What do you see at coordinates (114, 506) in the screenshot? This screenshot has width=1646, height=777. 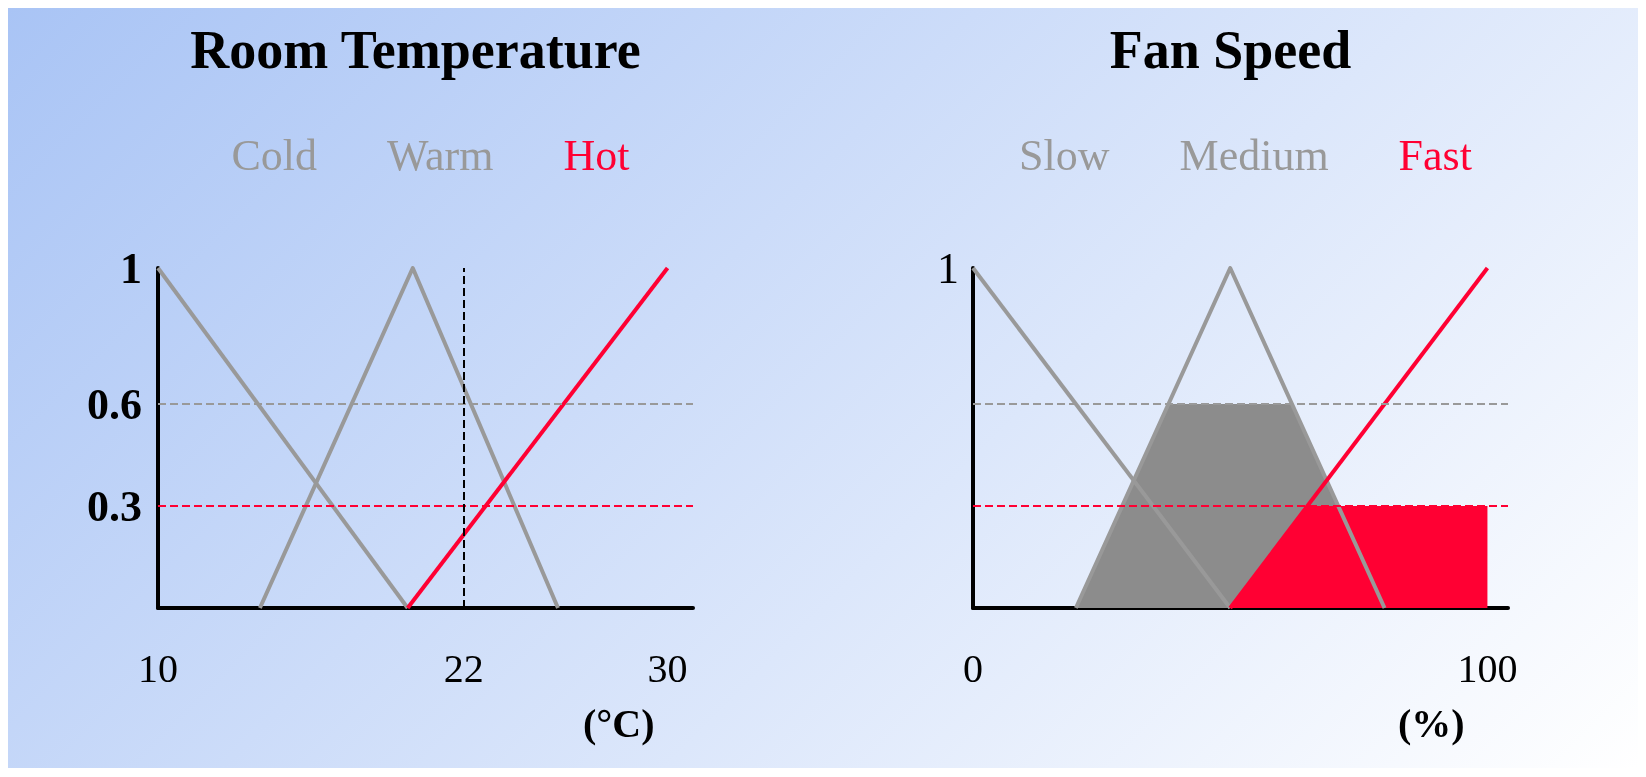 I see `y-tick-label: 0.3` at bounding box center [114, 506].